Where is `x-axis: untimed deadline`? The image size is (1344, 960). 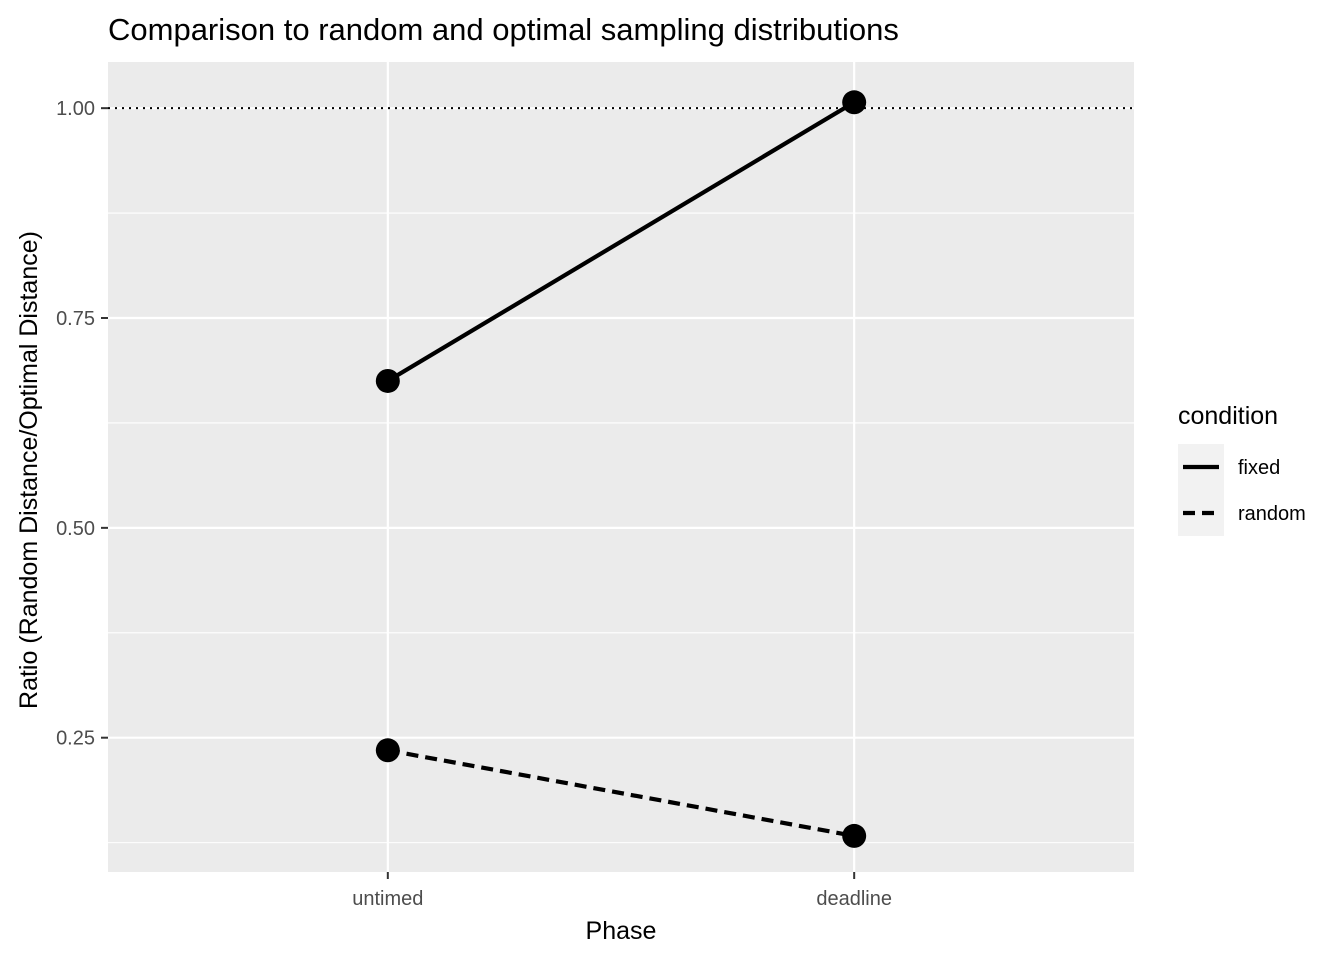
x-axis: untimed deadline is located at coordinates (622, 891).